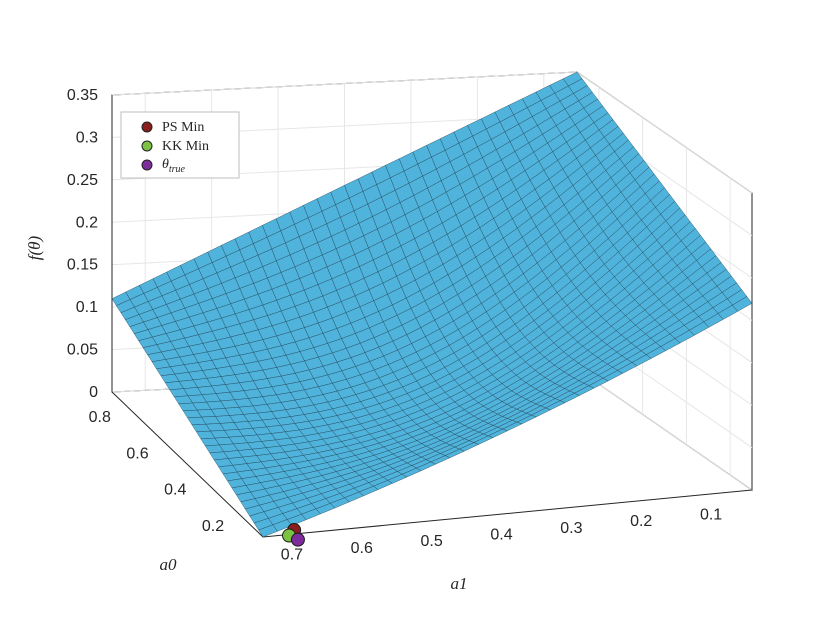 Image resolution: width=830 pixels, height=623 pixels. I want to click on z-axis-label: f(θ), so click(34, 247).